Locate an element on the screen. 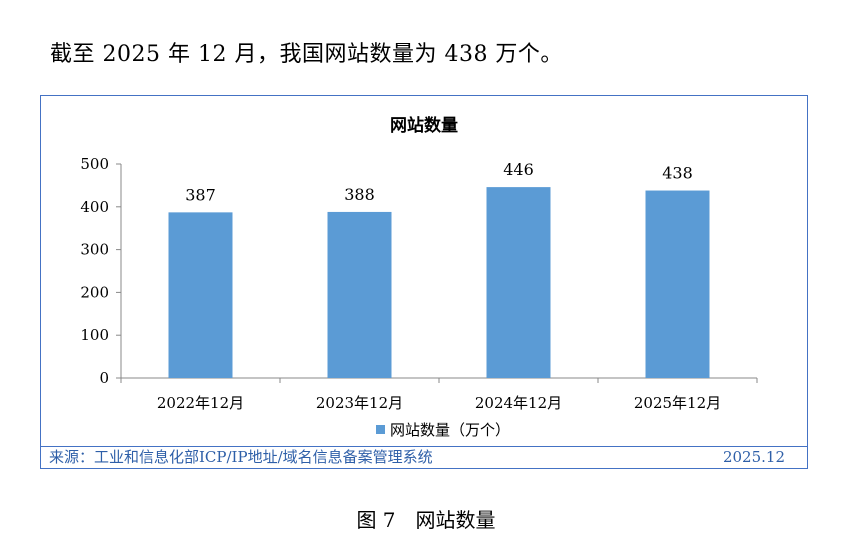 The image size is (852, 557). y-tick-label: 500 is located at coordinates (94, 164).